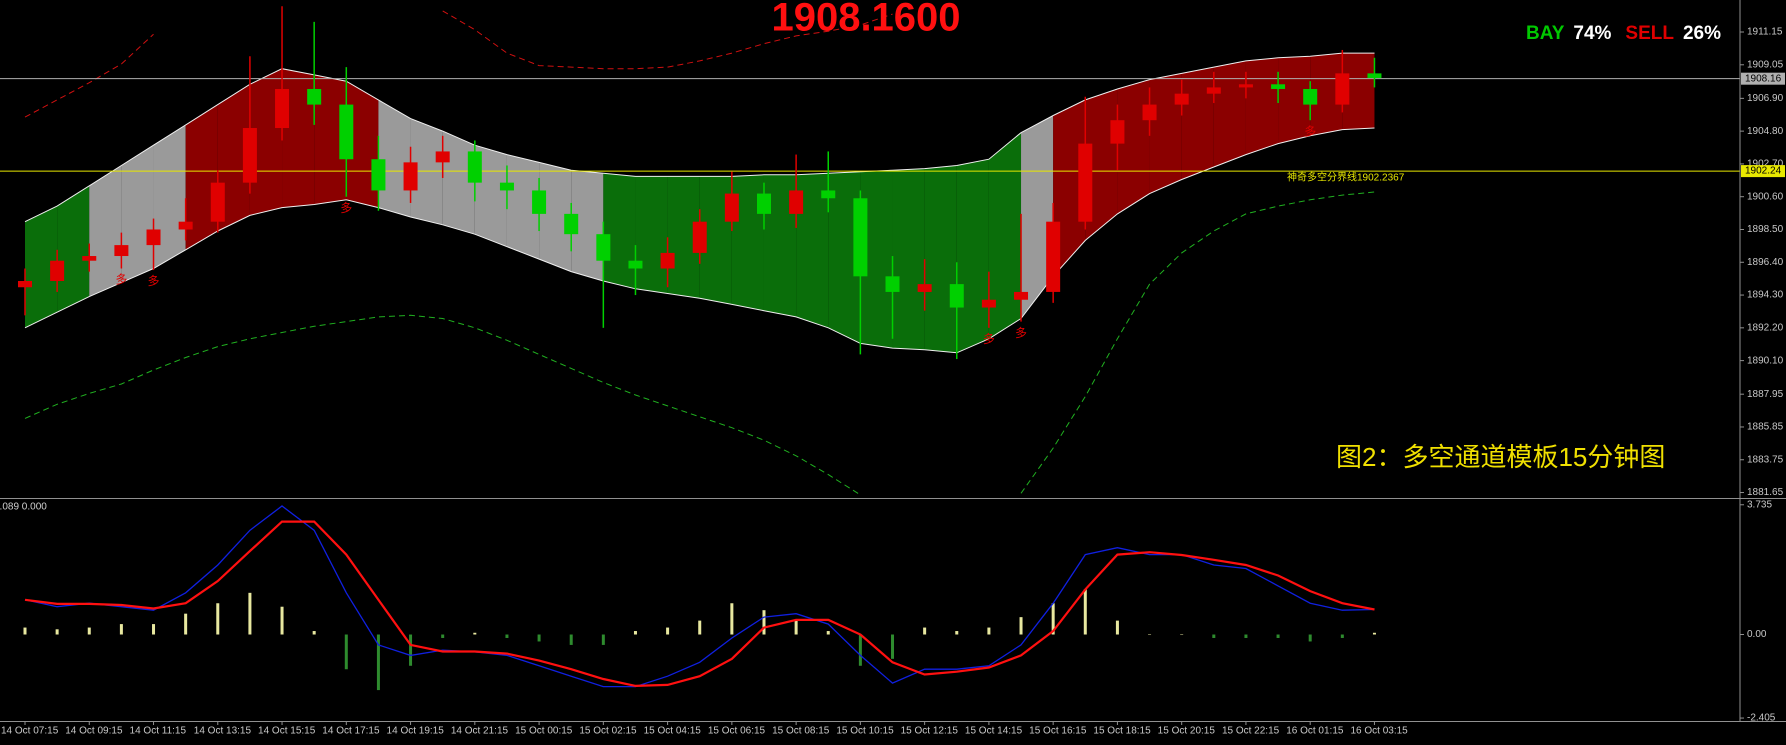 This screenshot has height=745, width=1786. What do you see at coordinates (158, 731) in the screenshot?
I see `x-tick-label: 14 Oct 11:15` at bounding box center [158, 731].